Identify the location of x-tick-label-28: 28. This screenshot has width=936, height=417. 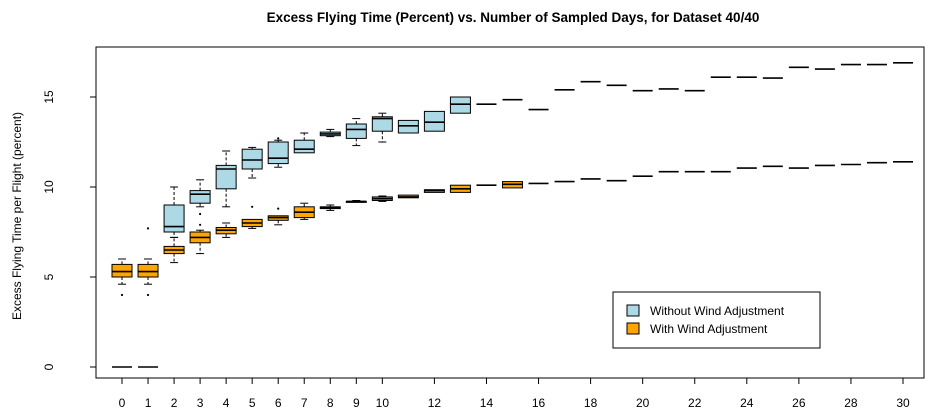
(851, 403).